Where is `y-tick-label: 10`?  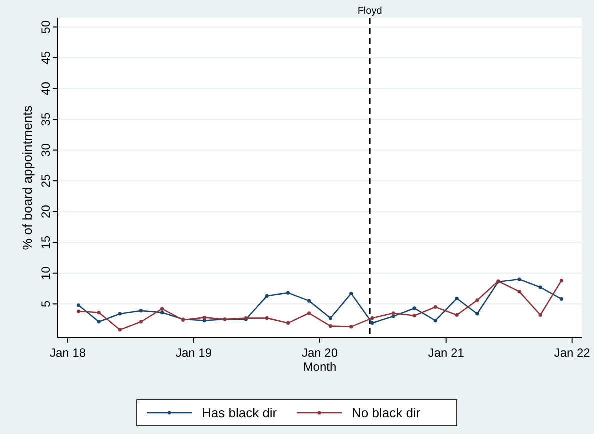 y-tick-label: 10 is located at coordinates (46, 273).